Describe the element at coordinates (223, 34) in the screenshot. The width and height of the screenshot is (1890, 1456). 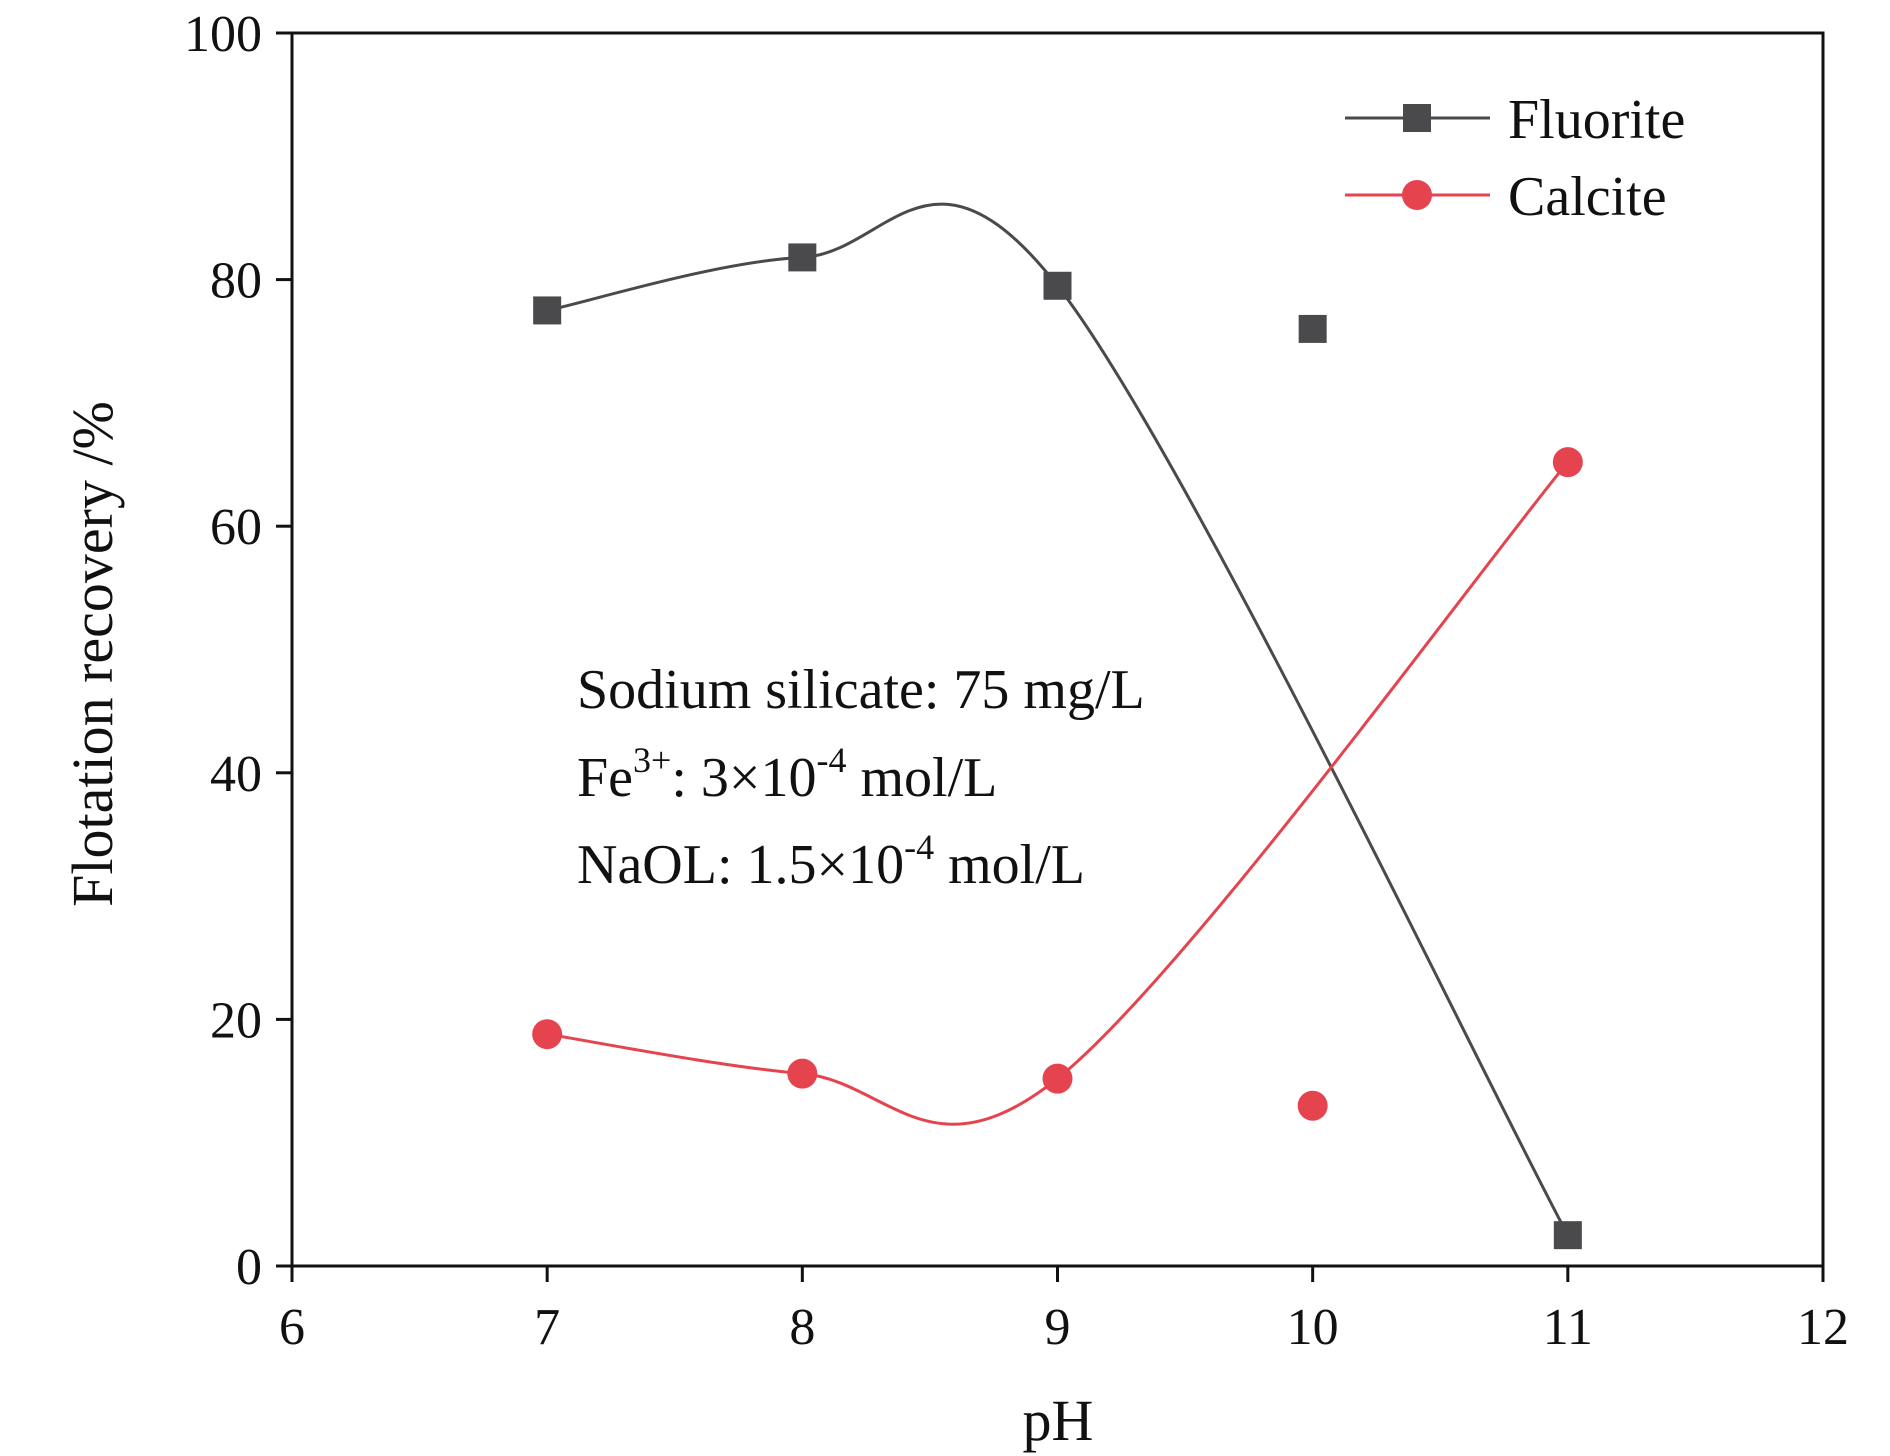
I see `y-tick-label: 100` at that location.